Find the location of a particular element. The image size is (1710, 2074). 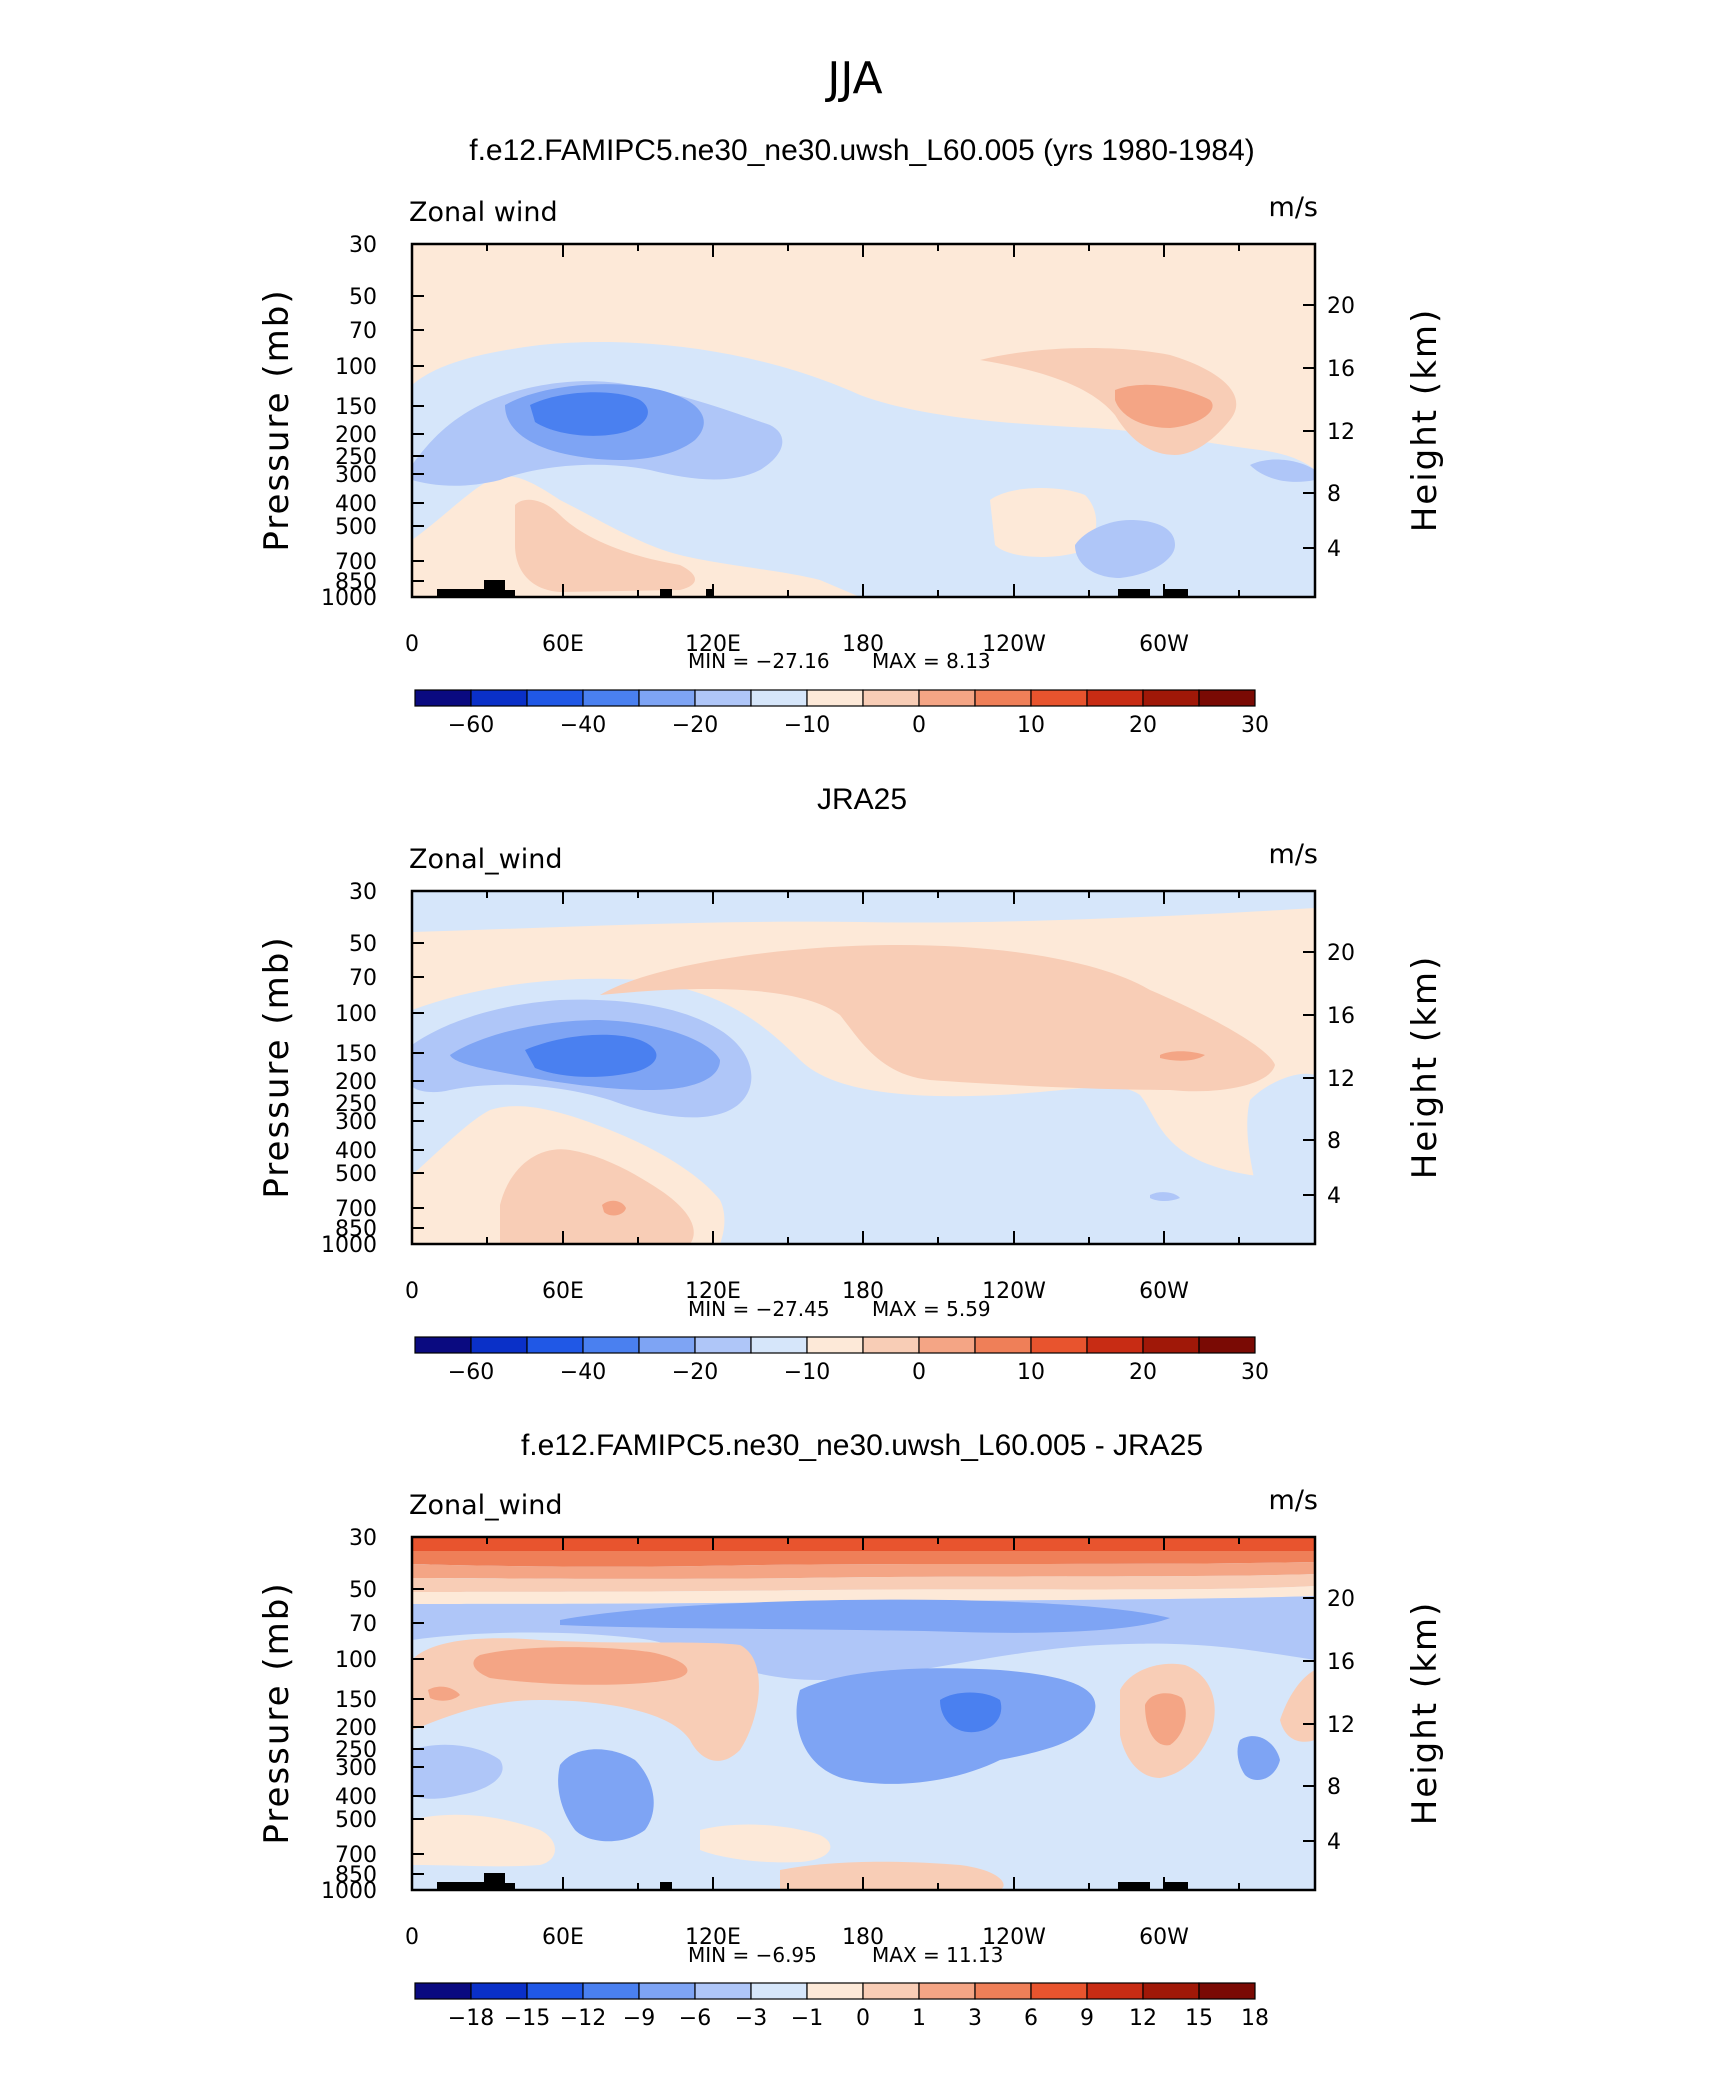

colorbar-label: 10 is located at coordinates (1031, 725).